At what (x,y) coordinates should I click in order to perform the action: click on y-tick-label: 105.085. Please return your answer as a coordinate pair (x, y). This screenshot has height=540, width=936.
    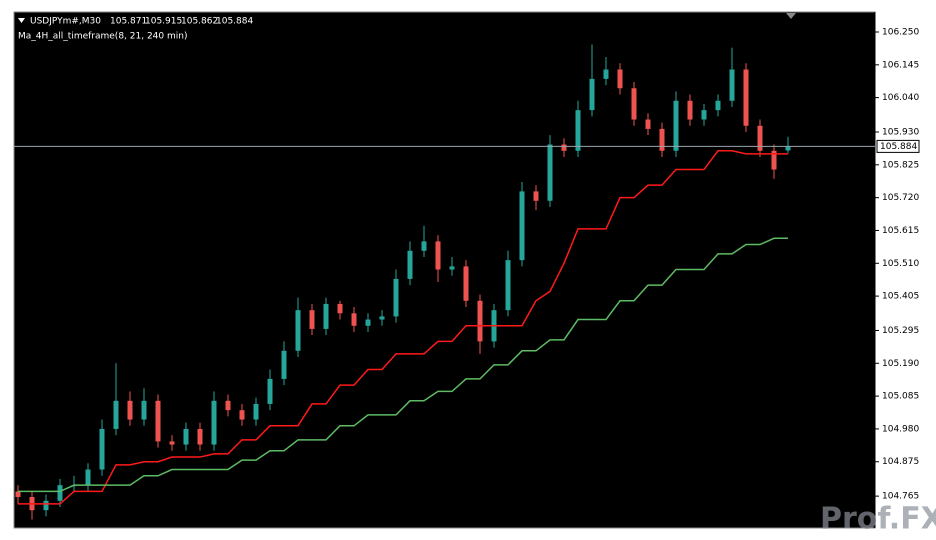
    Looking at the image, I should click on (900, 397).